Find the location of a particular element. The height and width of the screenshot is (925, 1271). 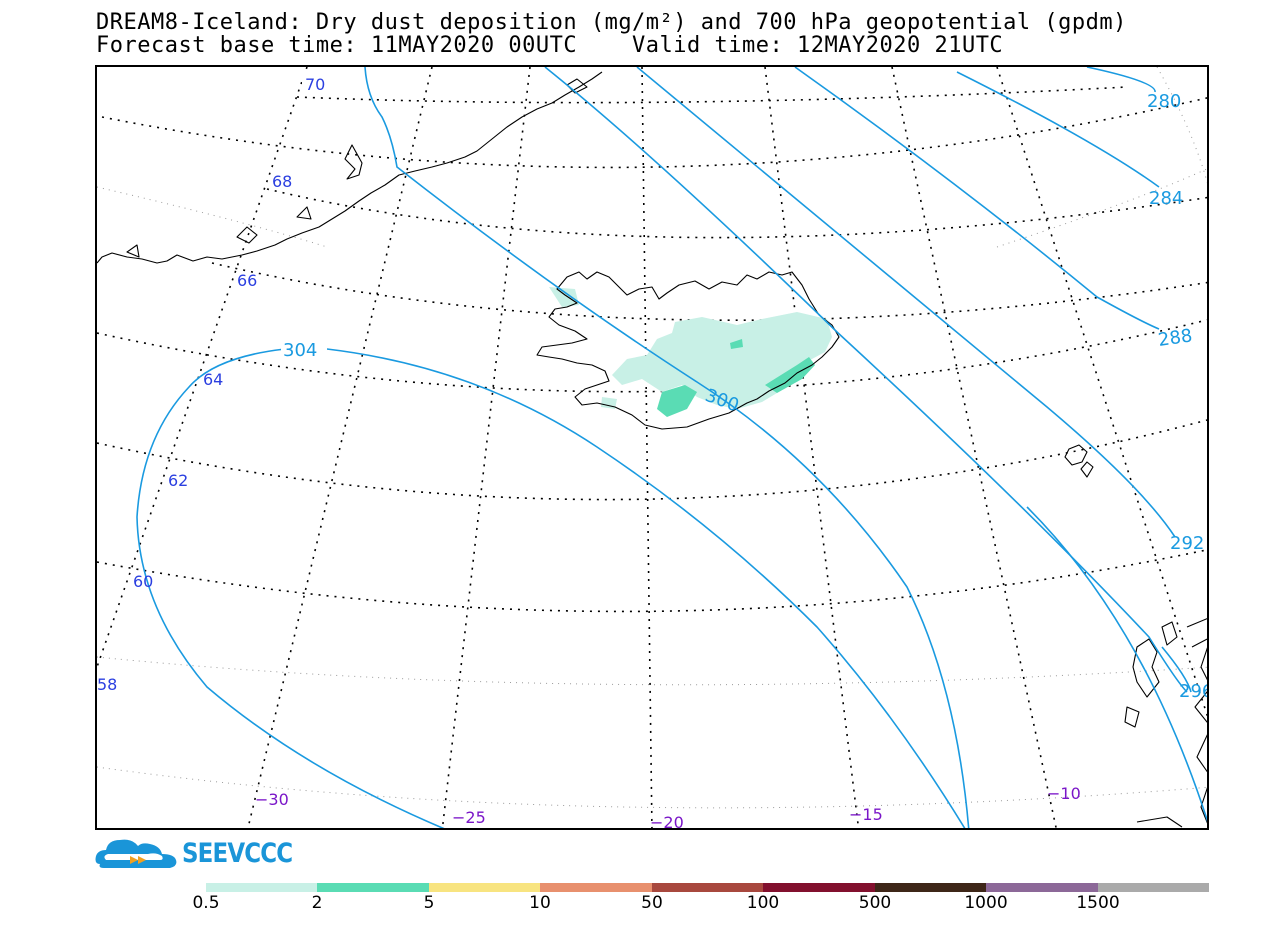

colorbar-tick: 100 is located at coordinates (763, 903).